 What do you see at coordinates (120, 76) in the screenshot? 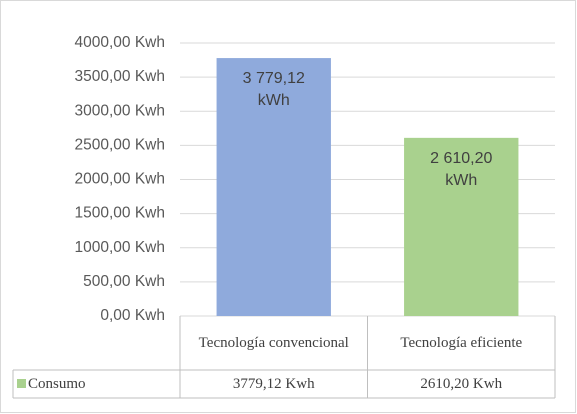
I see `y-tick-label: 3500,00 Kwh` at bounding box center [120, 76].